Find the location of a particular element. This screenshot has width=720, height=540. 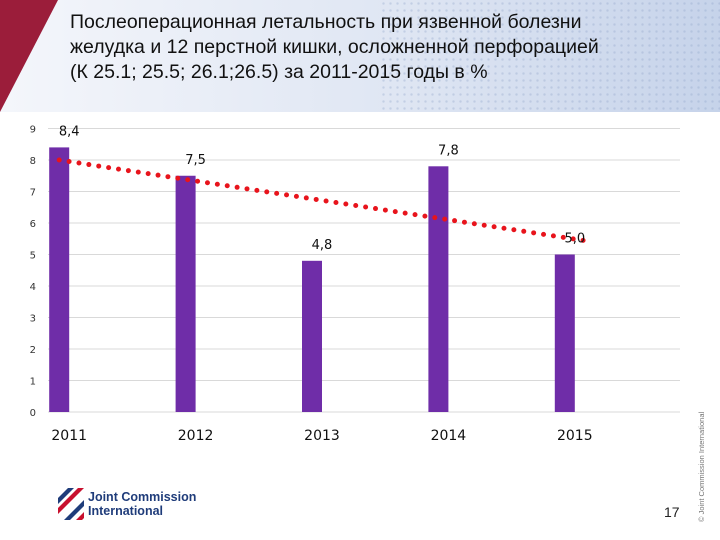

trendline is located at coordinates (326, 201).